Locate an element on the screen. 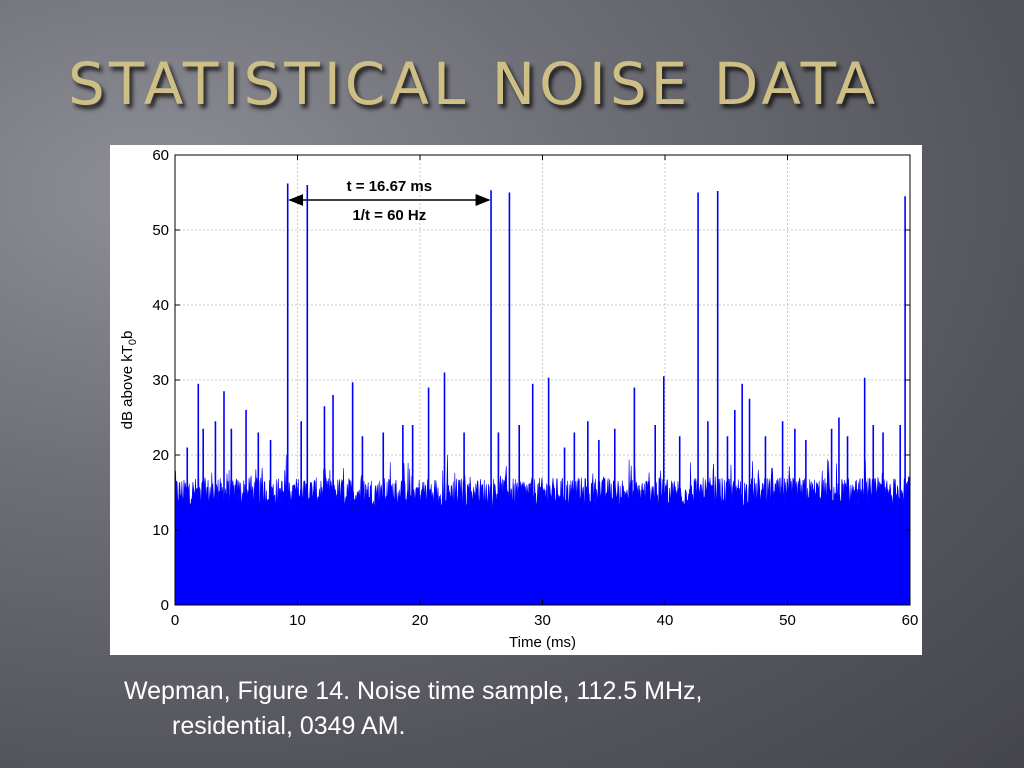  x-tick-label: 10 is located at coordinates (297, 620).